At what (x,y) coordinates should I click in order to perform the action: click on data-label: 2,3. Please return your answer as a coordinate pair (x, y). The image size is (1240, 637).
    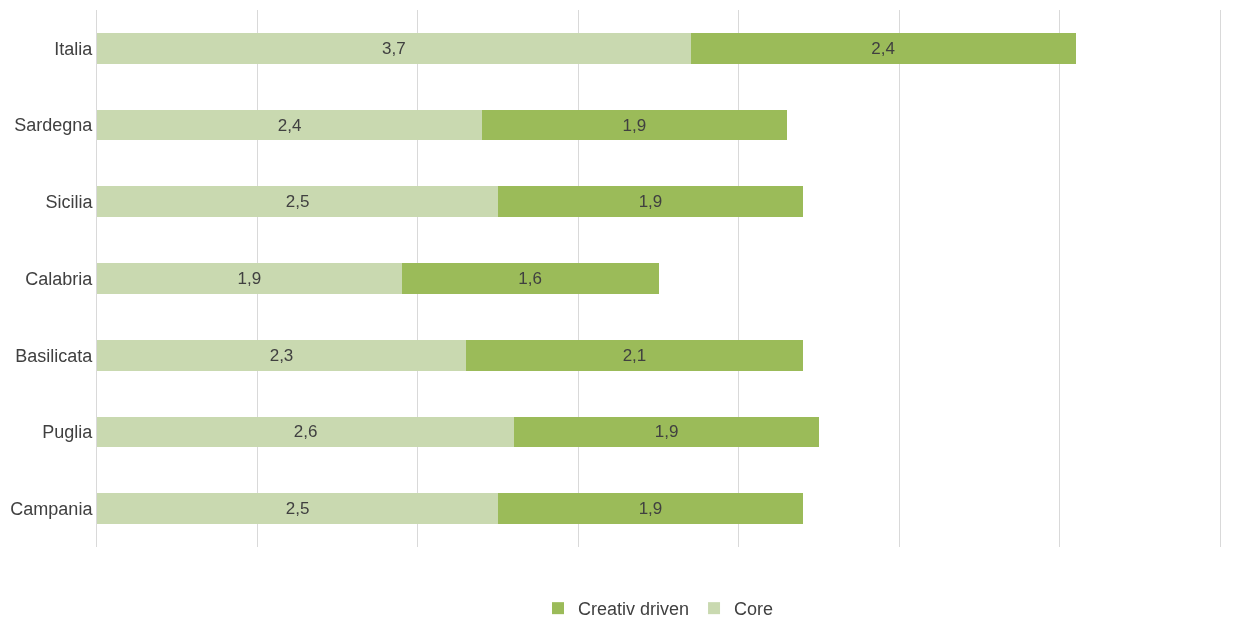
    Looking at the image, I should click on (281, 355).